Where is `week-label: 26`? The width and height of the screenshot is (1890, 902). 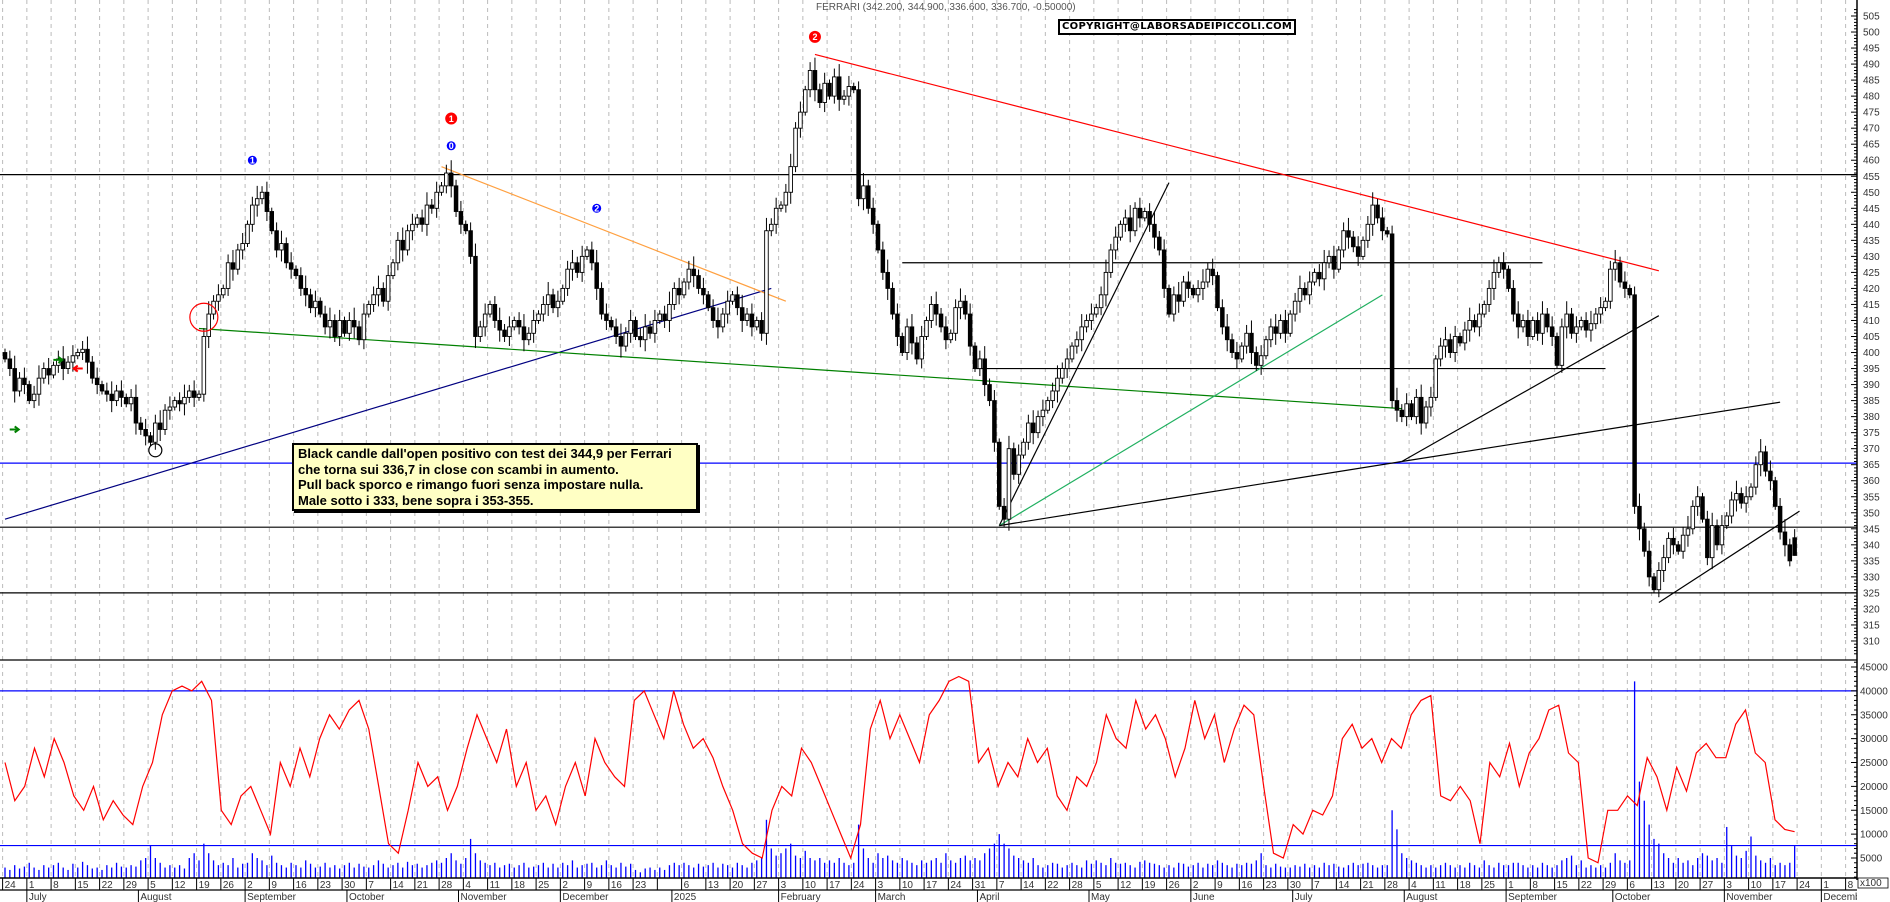 week-label: 26 is located at coordinates (1175, 885).